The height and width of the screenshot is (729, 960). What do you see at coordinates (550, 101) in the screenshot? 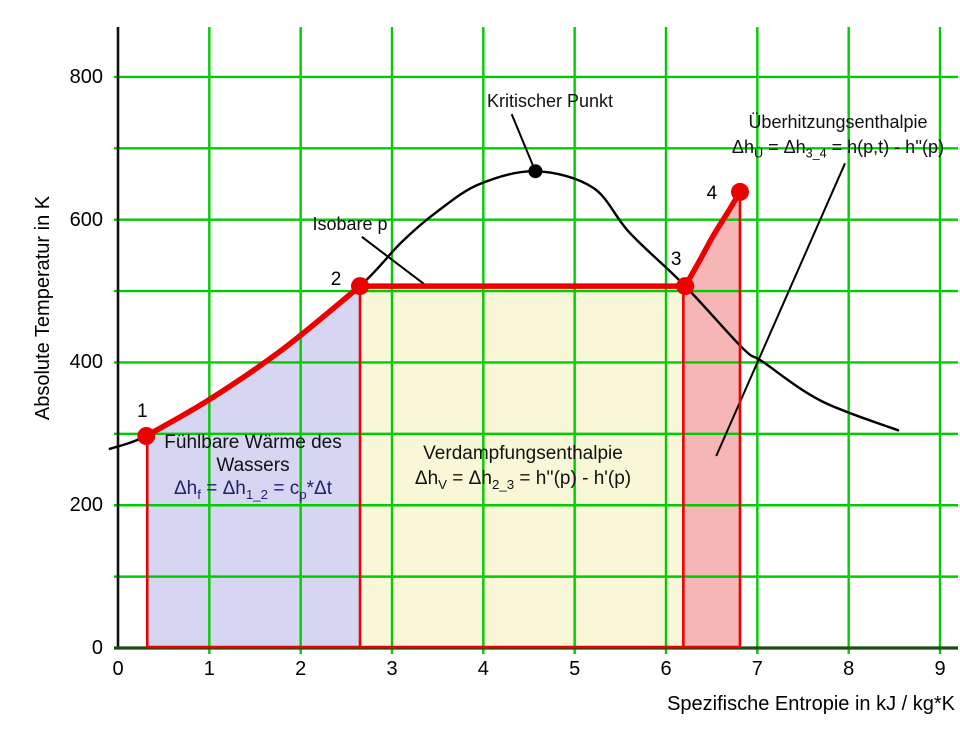
I see `critical-point-label: Kritischer Punkt` at bounding box center [550, 101].